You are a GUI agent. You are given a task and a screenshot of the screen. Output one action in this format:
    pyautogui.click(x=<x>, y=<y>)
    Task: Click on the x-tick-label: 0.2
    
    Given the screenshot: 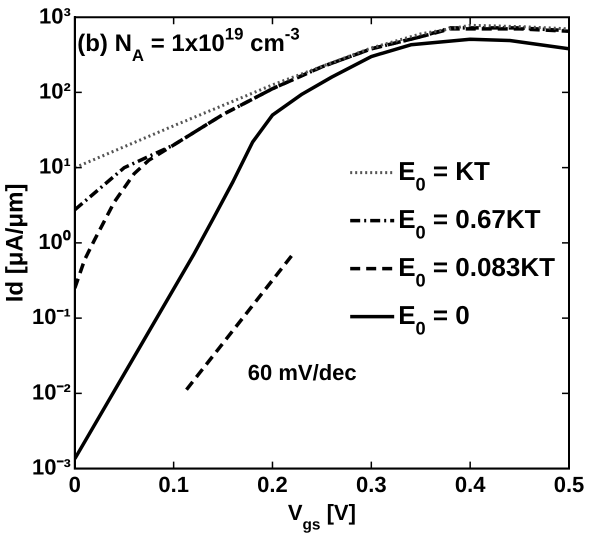 What is the action you would take?
    pyautogui.click(x=272, y=484)
    